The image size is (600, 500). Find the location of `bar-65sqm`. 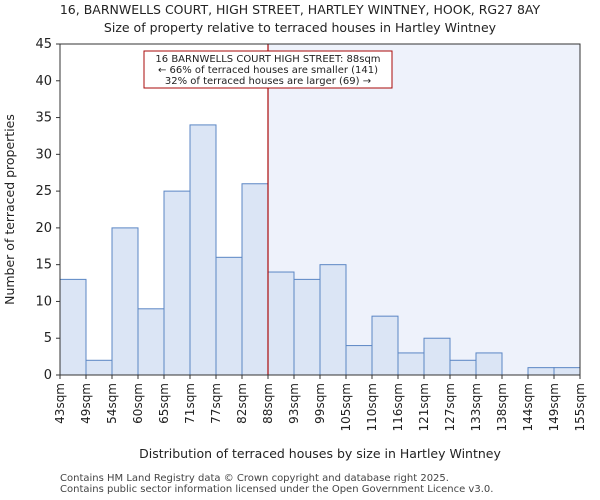

bar-65sqm is located at coordinates (177, 283).